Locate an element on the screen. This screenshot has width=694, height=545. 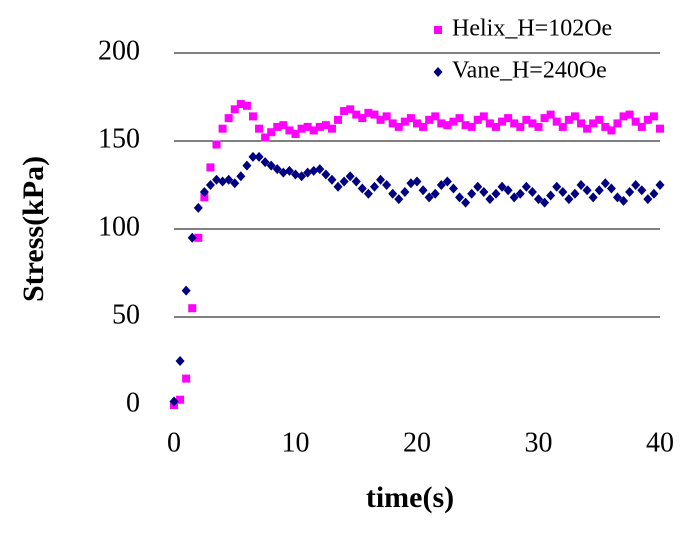
legend-label: Vane_H=240Oe is located at coordinates (529, 71).